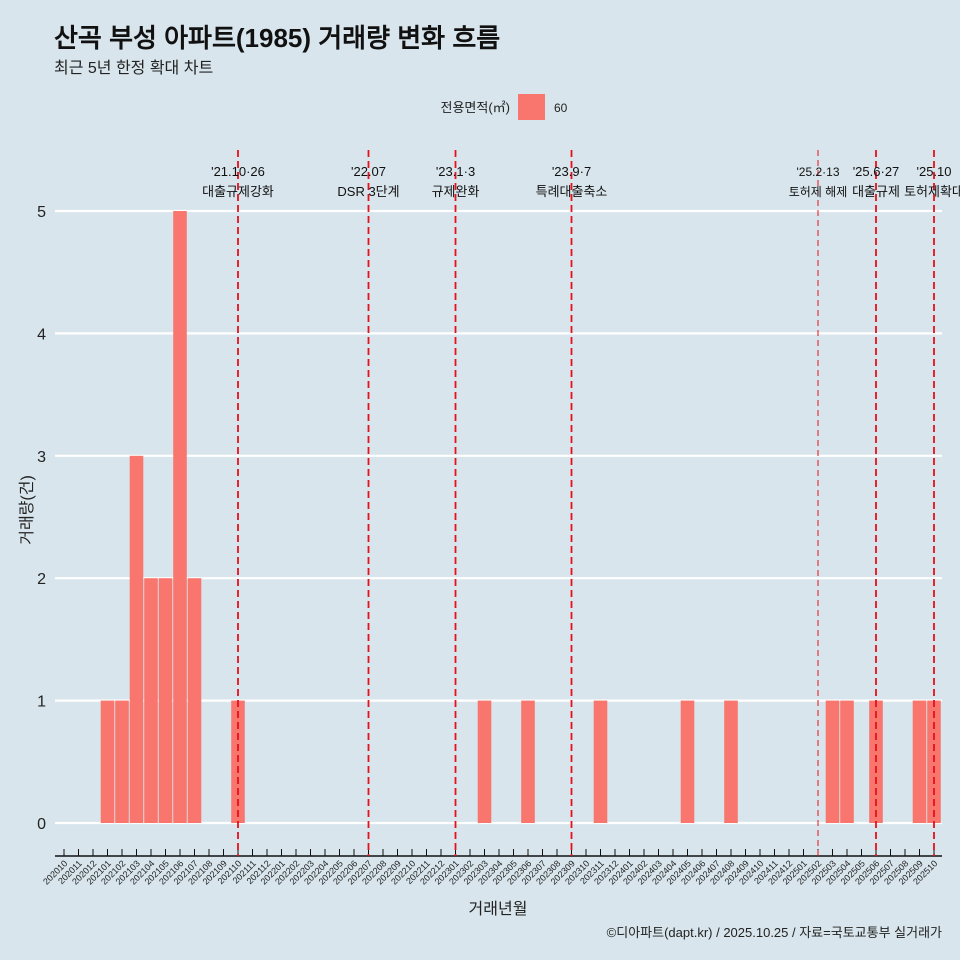 Image resolution: width=960 pixels, height=960 pixels. Describe the element at coordinates (455, 171) in the screenshot. I see `event-date-label: '23.1·3` at that location.